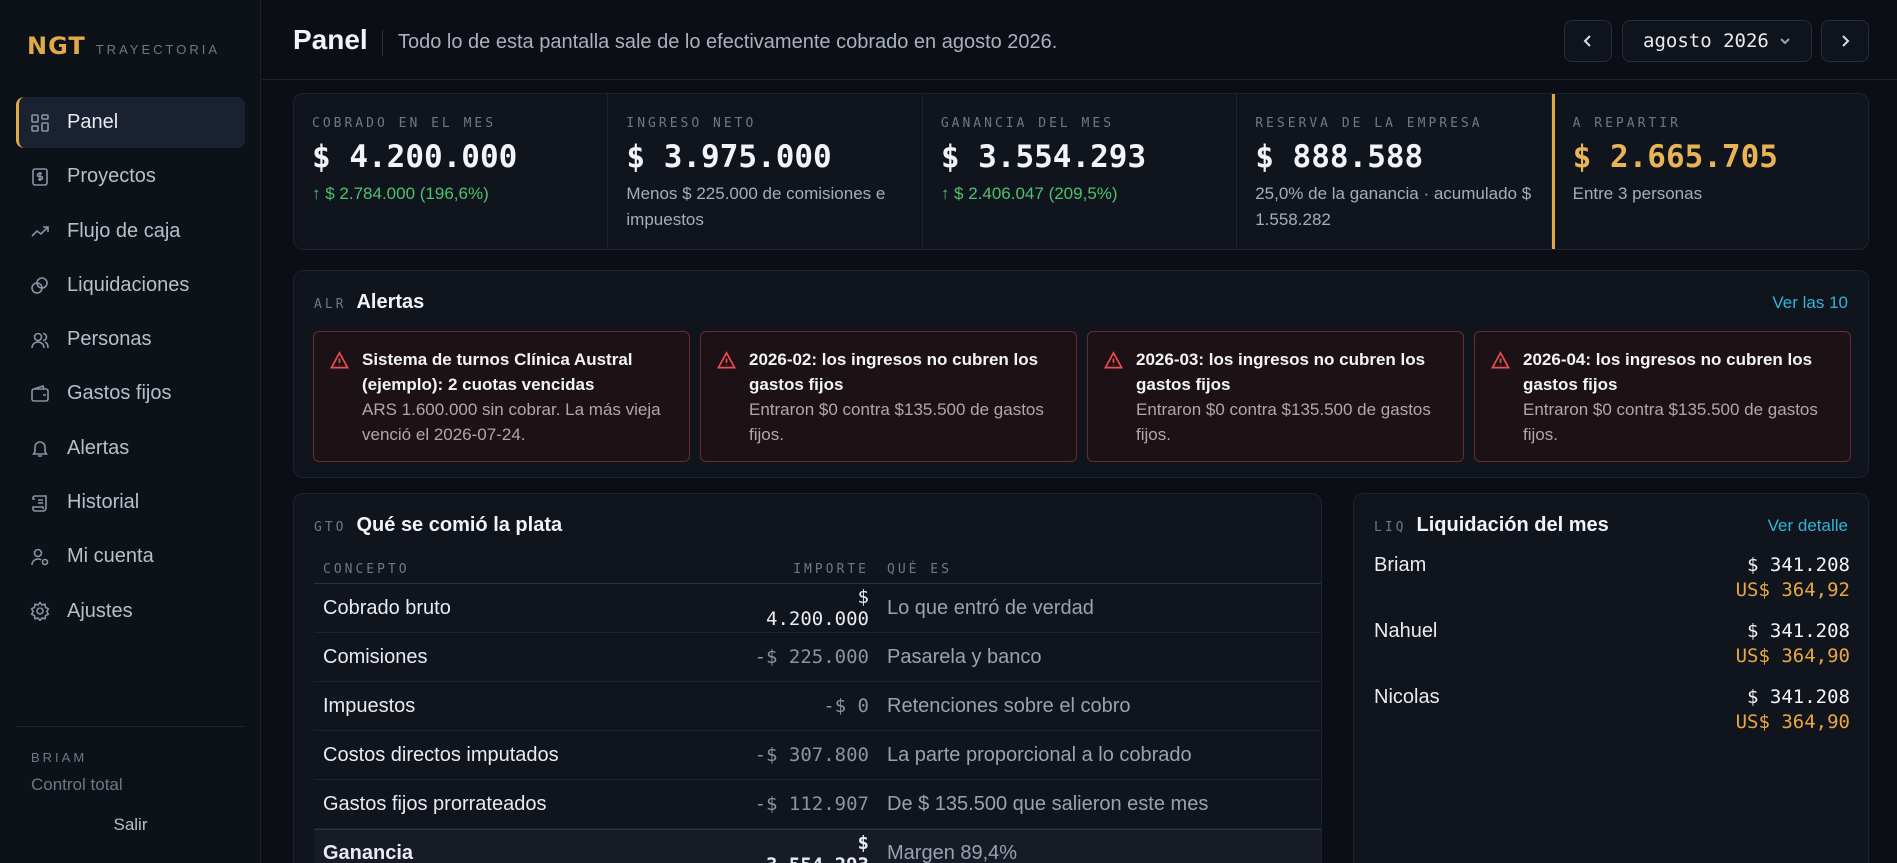 This screenshot has width=1897, height=863. I want to click on sidebar-item-historial: Historial, so click(130, 502).